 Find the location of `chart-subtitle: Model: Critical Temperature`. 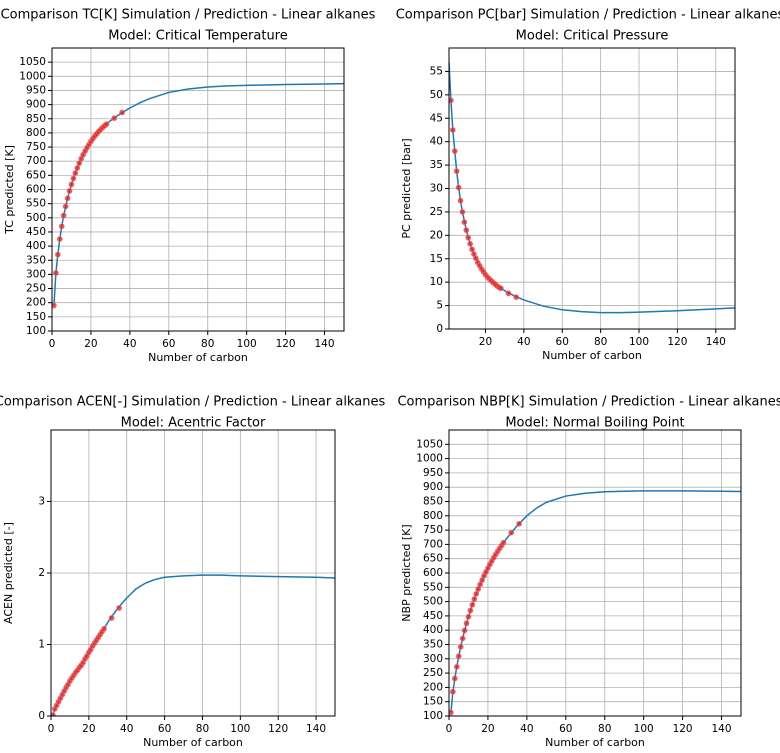

chart-subtitle: Model: Critical Temperature is located at coordinates (198, 36).